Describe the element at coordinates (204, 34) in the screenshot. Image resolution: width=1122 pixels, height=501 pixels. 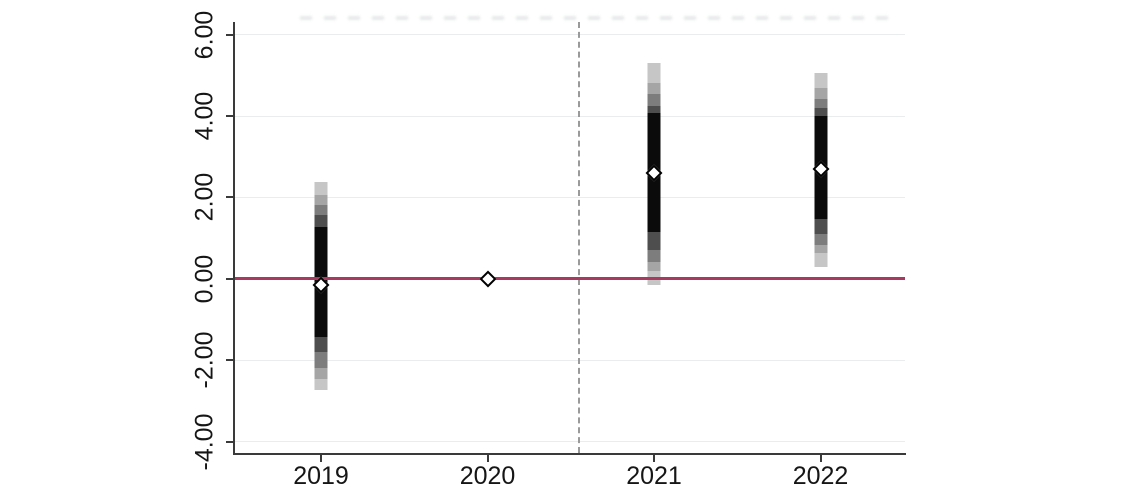
I see `y-tick-label: 6.00` at that location.